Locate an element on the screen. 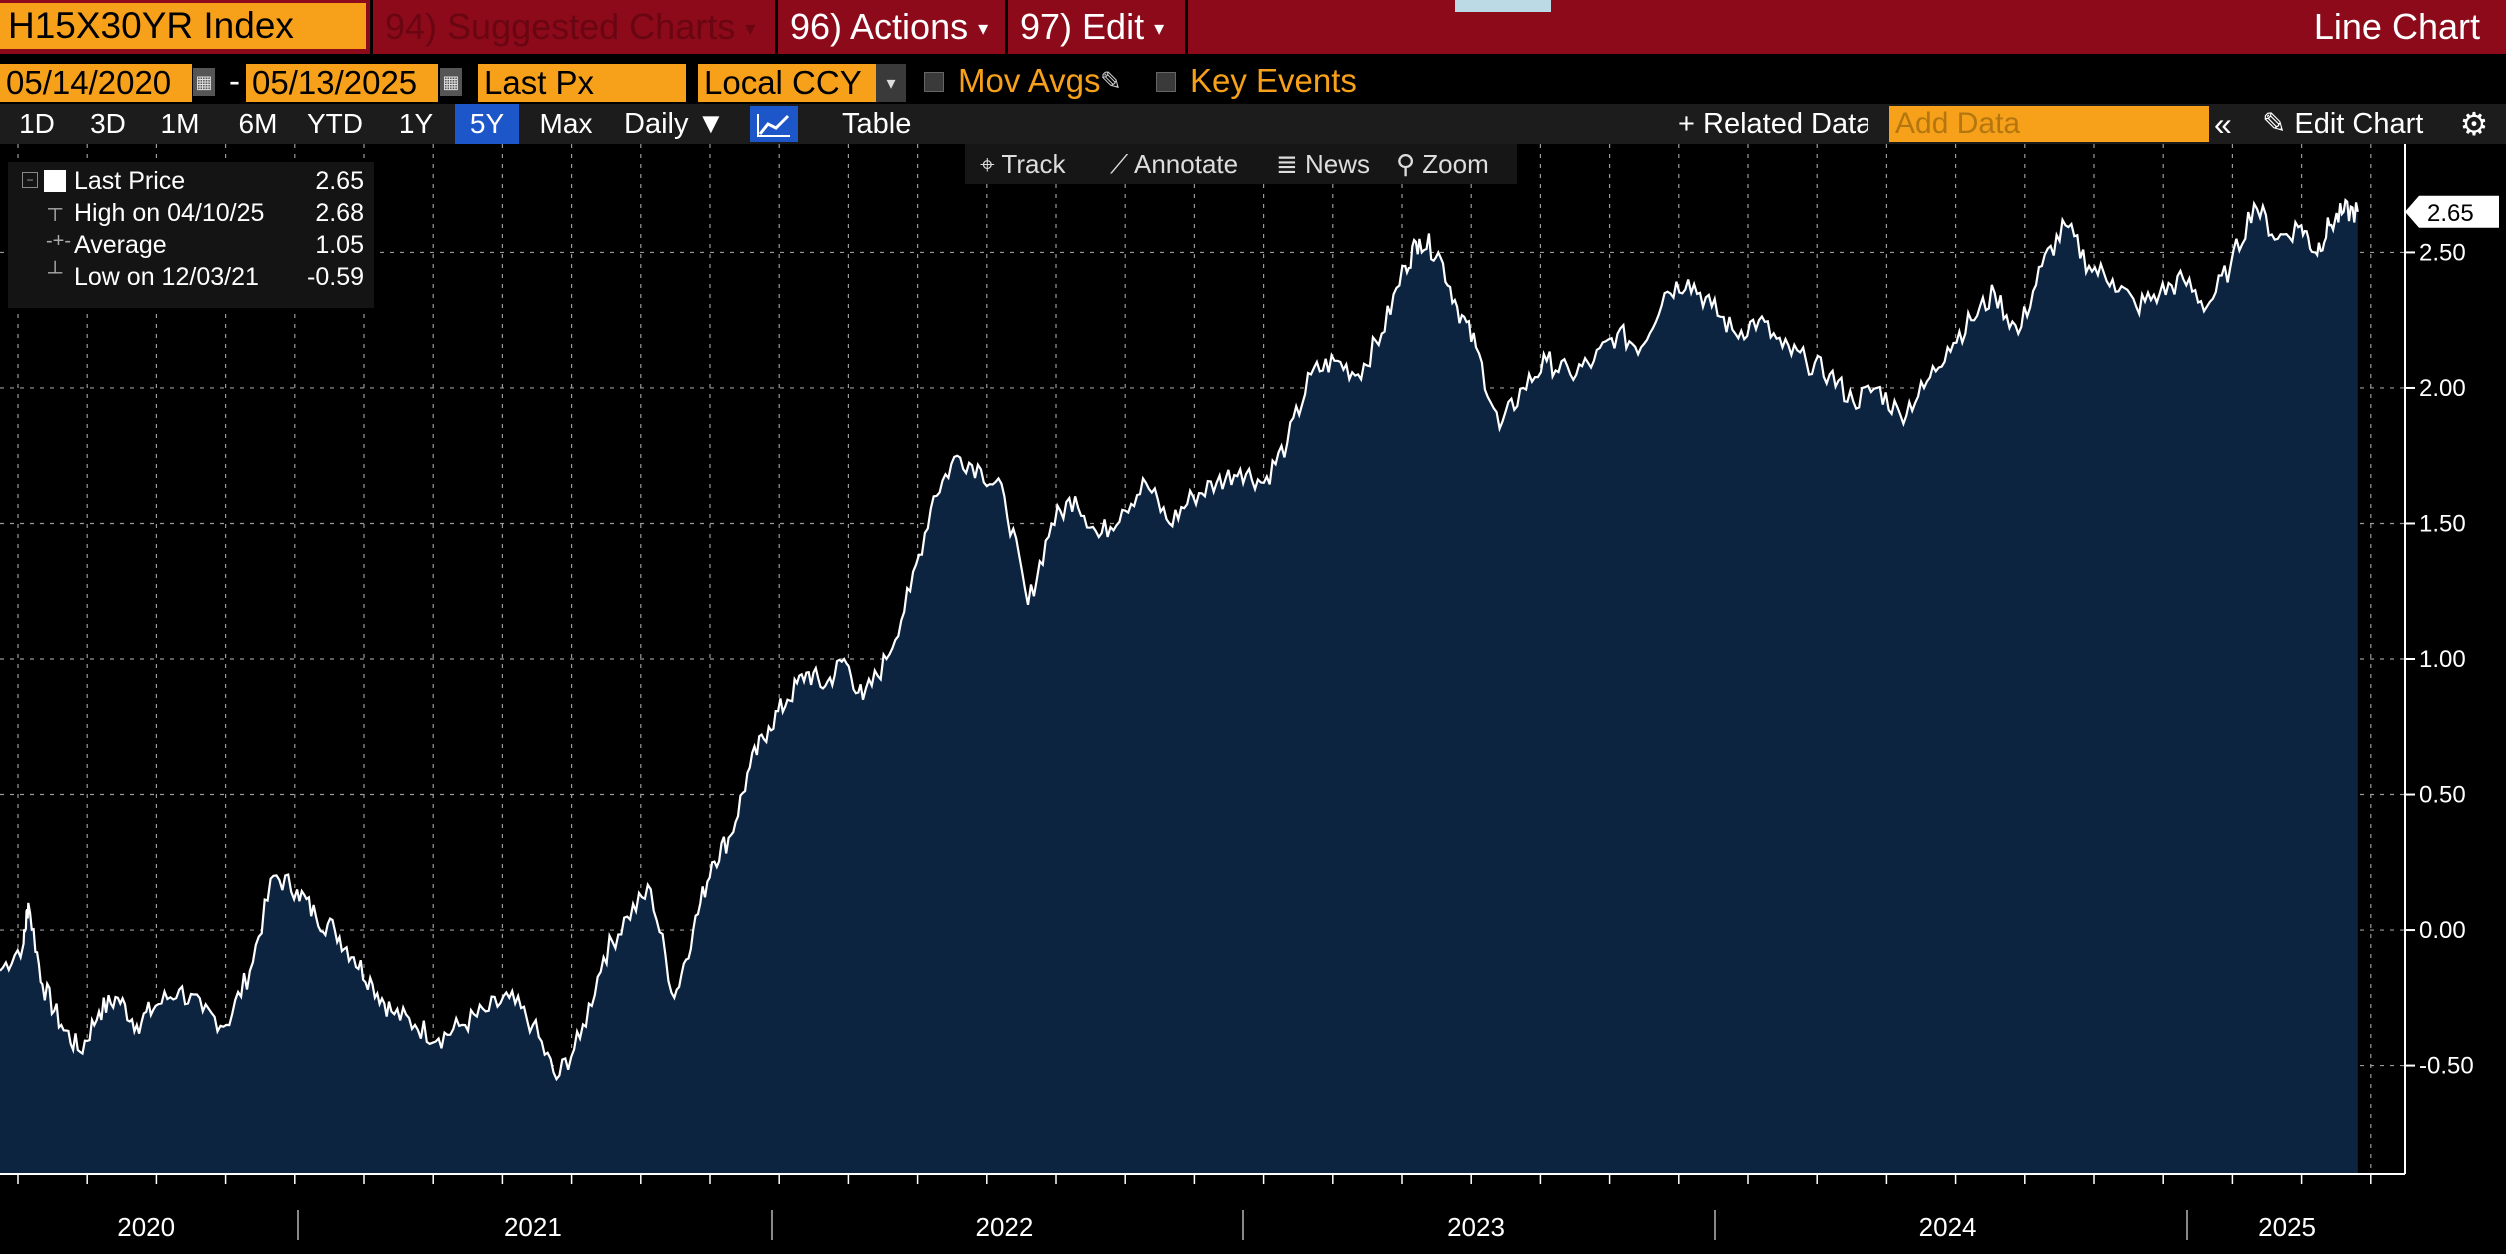 The width and height of the screenshot is (2506, 1254). legend-label-last-price: Last Price is located at coordinates (130, 181).